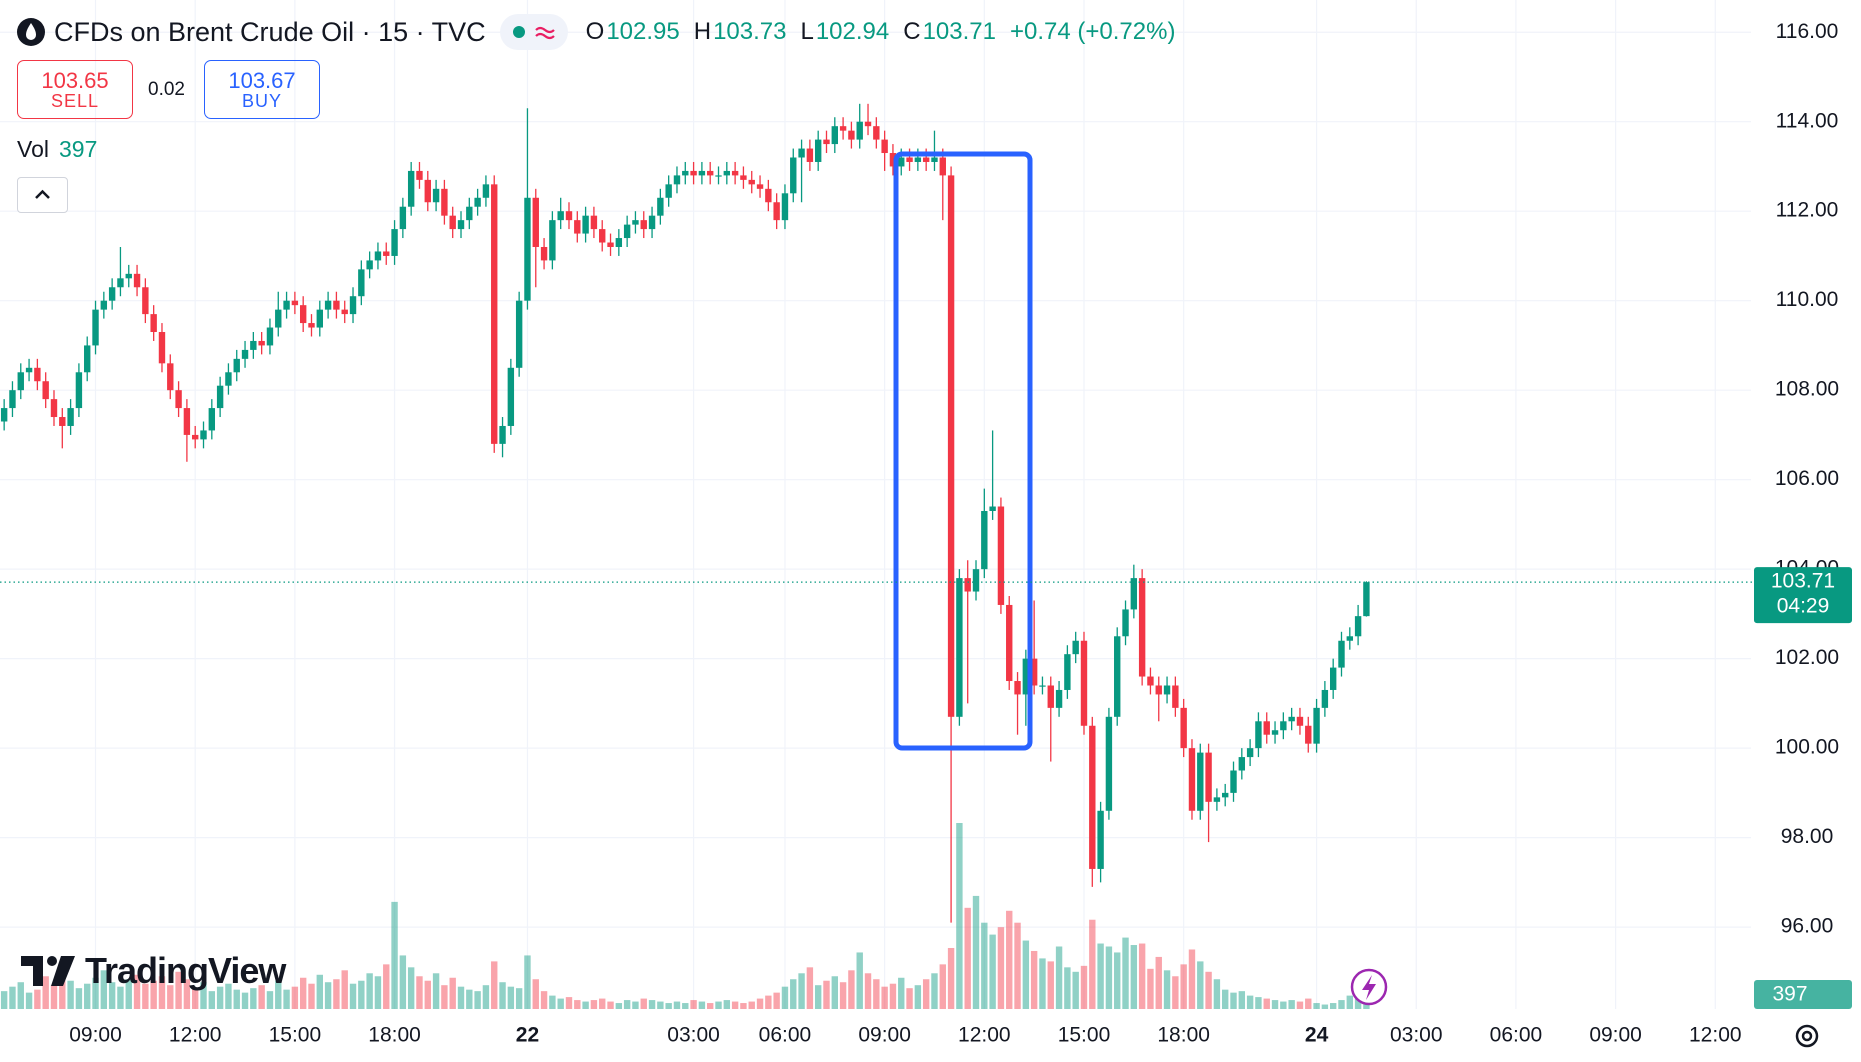  I want to click on ohlc-key: C, so click(912, 31).